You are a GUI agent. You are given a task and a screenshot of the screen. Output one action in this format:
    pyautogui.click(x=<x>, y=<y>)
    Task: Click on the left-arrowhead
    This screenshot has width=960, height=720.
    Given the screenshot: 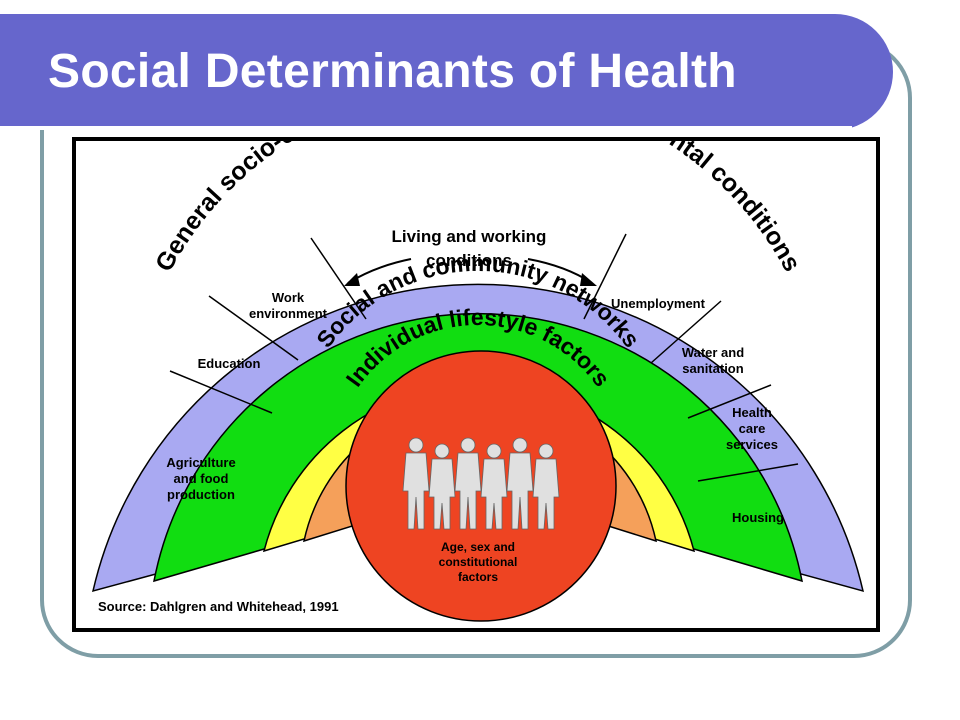 What is the action you would take?
    pyautogui.click(x=352, y=279)
    